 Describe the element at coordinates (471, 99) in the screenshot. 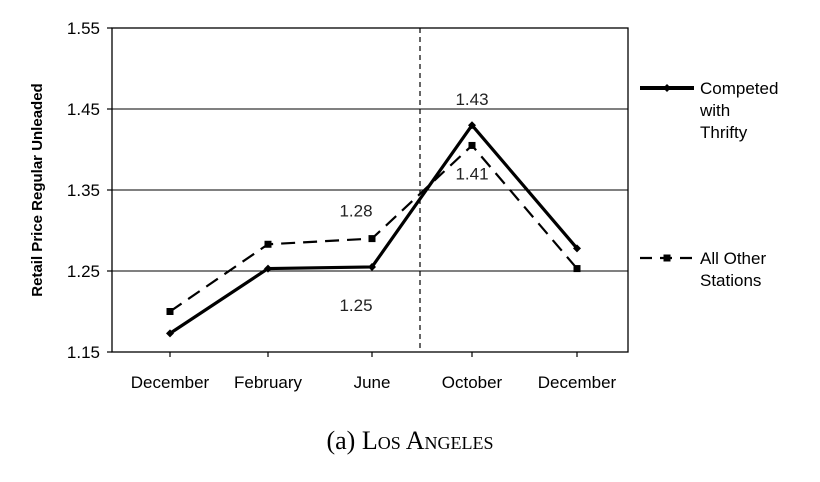

I see `data-label: 1.43` at that location.